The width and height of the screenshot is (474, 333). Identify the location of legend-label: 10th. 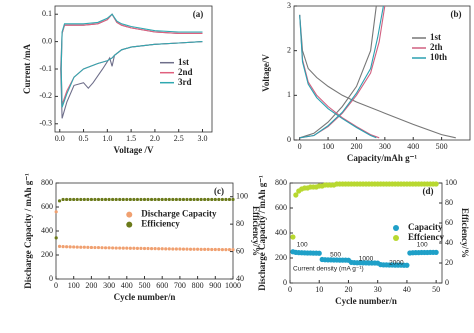
(438, 57).